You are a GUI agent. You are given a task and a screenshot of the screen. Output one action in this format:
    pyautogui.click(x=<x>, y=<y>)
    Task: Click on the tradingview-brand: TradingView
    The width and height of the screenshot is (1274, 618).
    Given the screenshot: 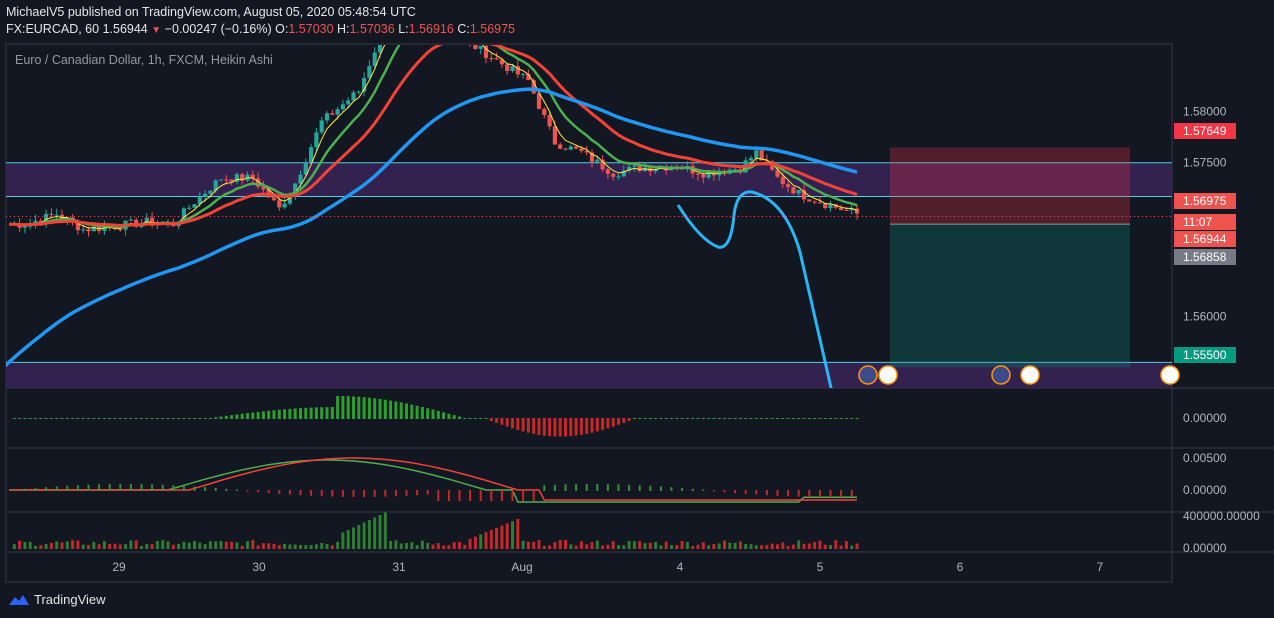 What is the action you would take?
    pyautogui.click(x=57, y=599)
    